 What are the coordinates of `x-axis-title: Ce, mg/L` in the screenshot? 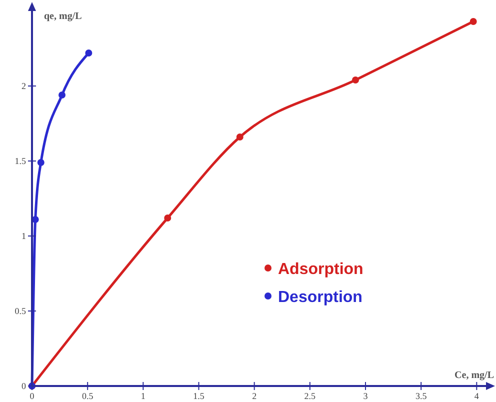 It's located at (474, 375).